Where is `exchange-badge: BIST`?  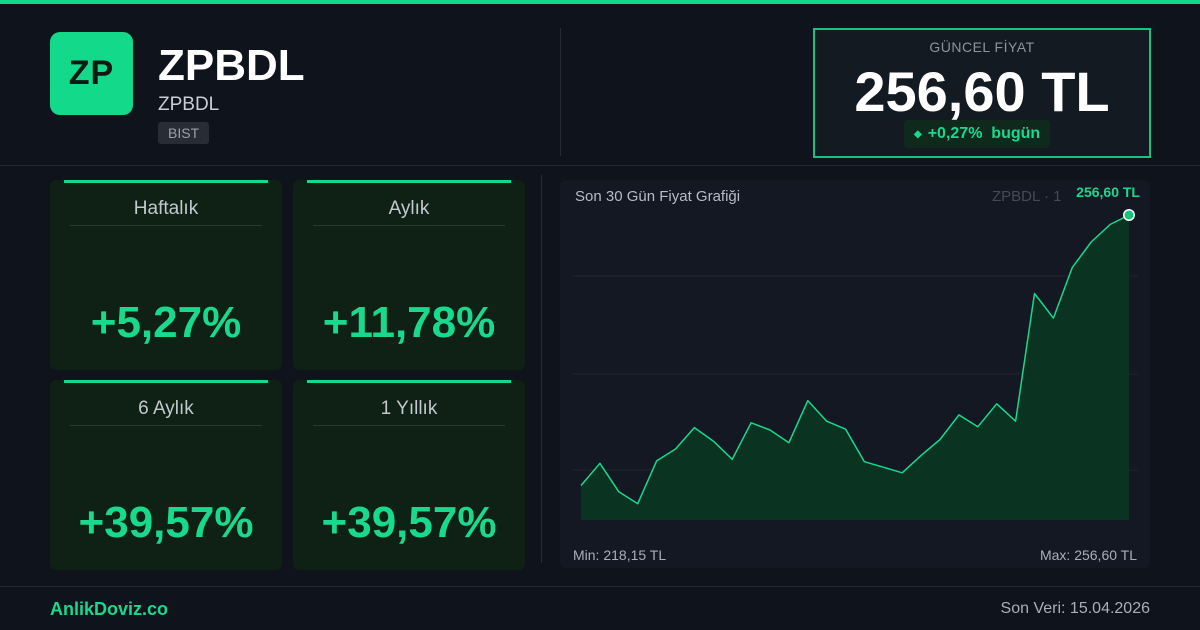
exchange-badge: BIST is located at coordinates (184, 133).